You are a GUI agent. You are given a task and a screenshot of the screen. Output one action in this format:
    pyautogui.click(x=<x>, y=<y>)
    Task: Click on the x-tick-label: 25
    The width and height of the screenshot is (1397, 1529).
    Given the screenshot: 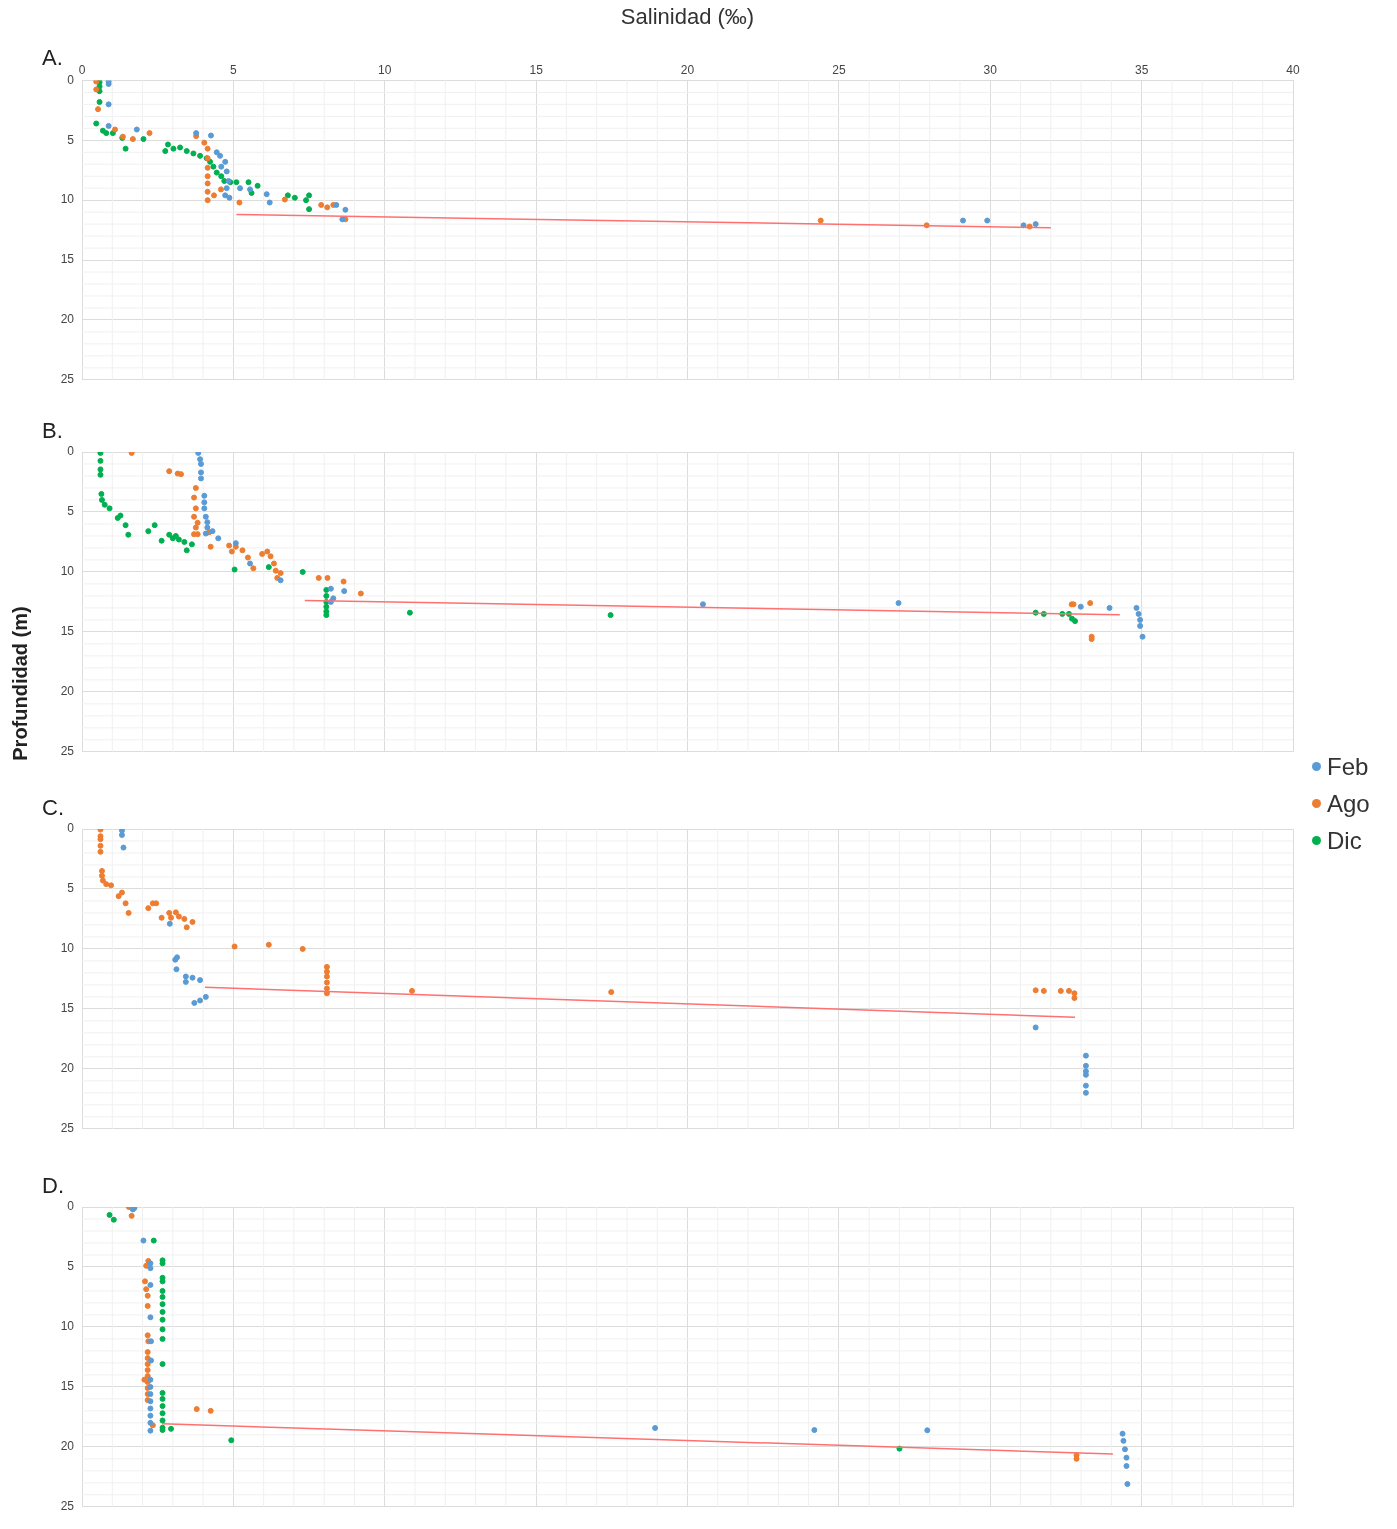 What is the action you would take?
    pyautogui.click(x=839, y=69)
    